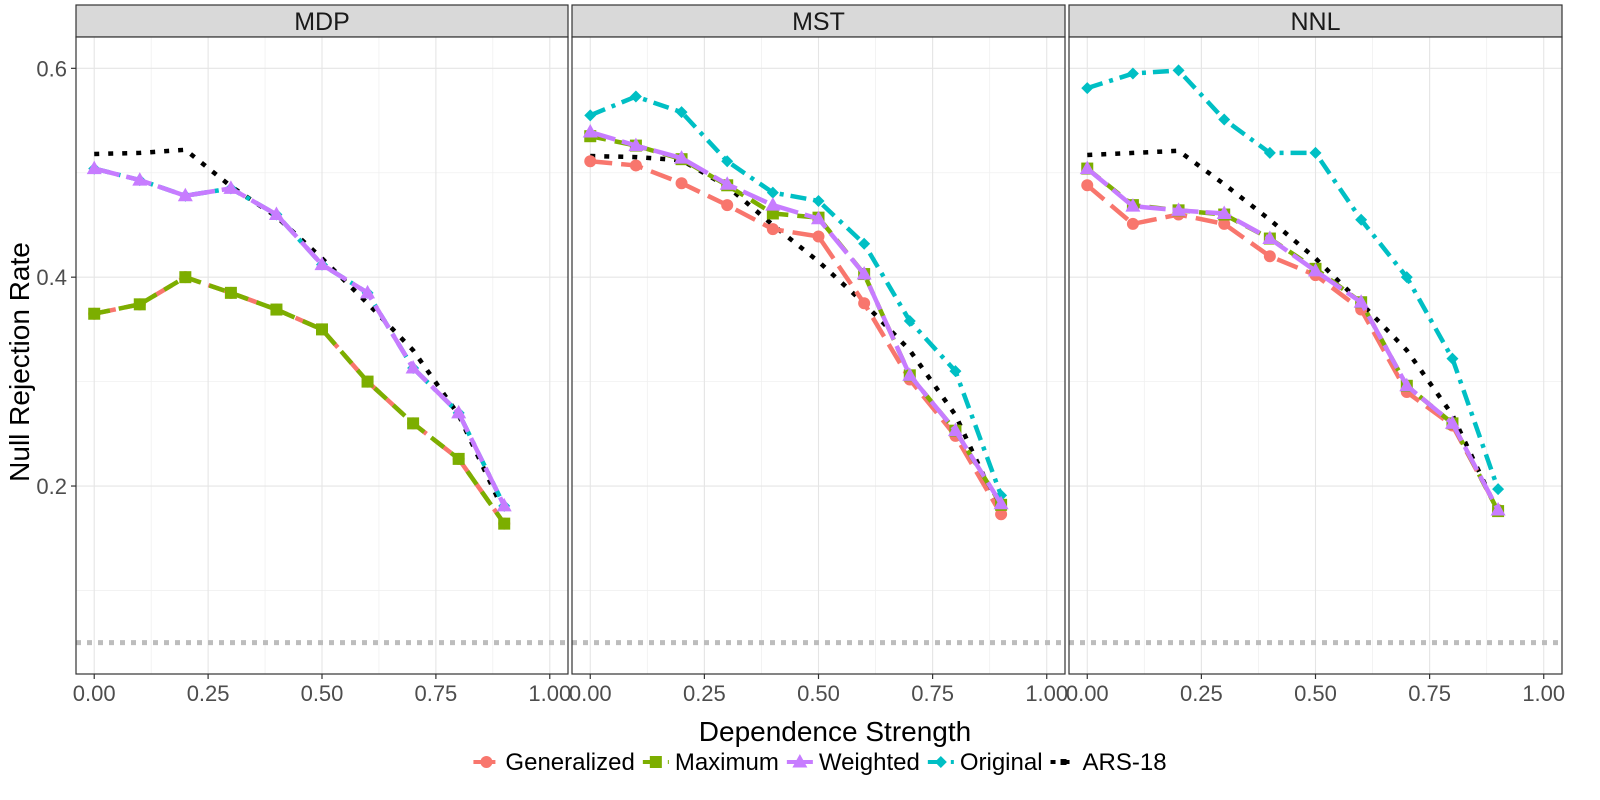 The image size is (1600, 800). I want to click on y-axis-title: Null Rejection Rate, so click(19, 362).